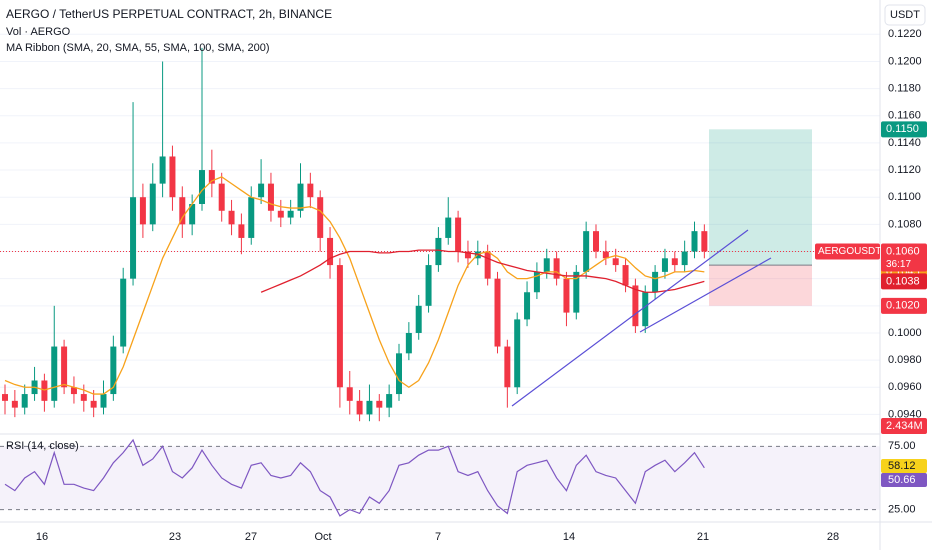 The width and height of the screenshot is (932, 550). What do you see at coordinates (175, 537) in the screenshot?
I see `x-tick-label: 23` at bounding box center [175, 537].